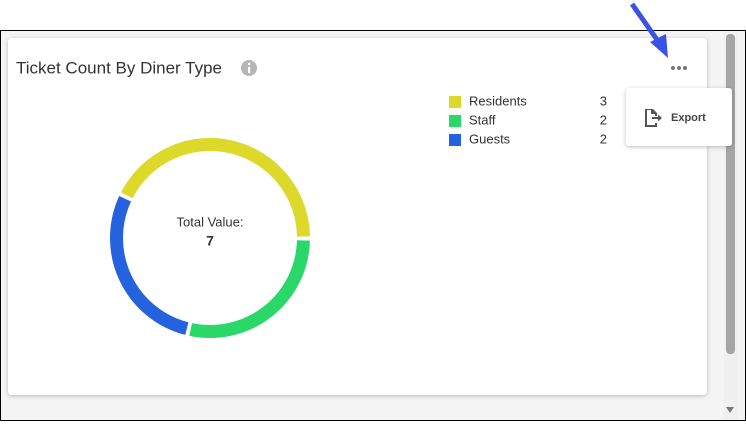  What do you see at coordinates (648, 30) in the screenshot?
I see `pointer-arrow` at bounding box center [648, 30].